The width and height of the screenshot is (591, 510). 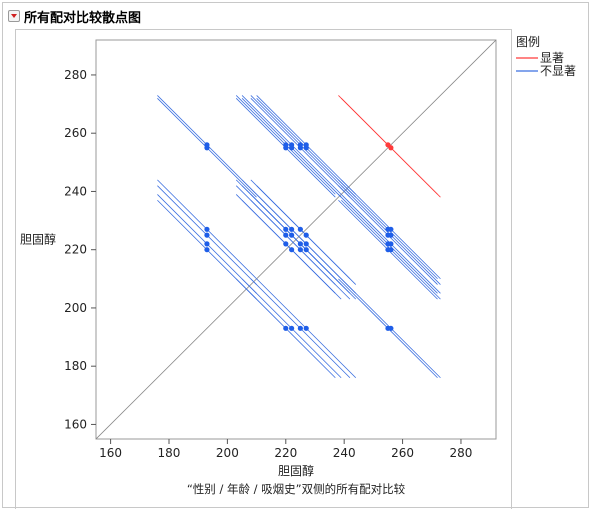 I want to click on legend-label: 显著, so click(x=552, y=58).